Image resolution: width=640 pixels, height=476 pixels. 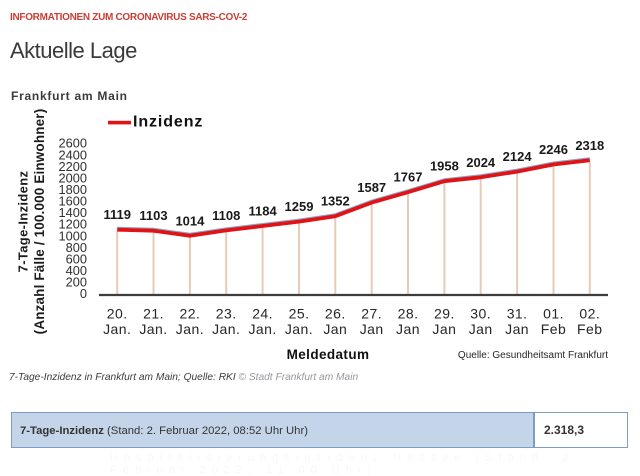 I want to click on svg-text: 1108, so click(x=226, y=215).